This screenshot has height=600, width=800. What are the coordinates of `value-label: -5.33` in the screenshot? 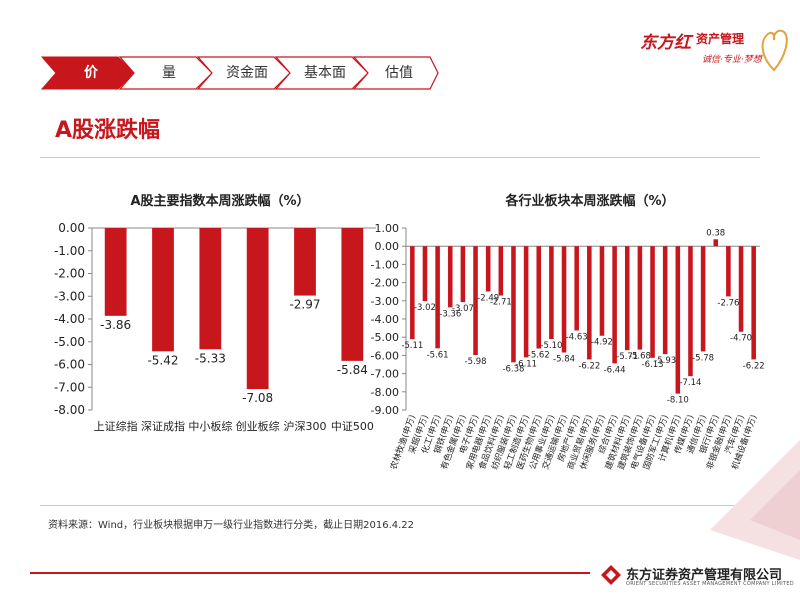 It's located at (210, 358).